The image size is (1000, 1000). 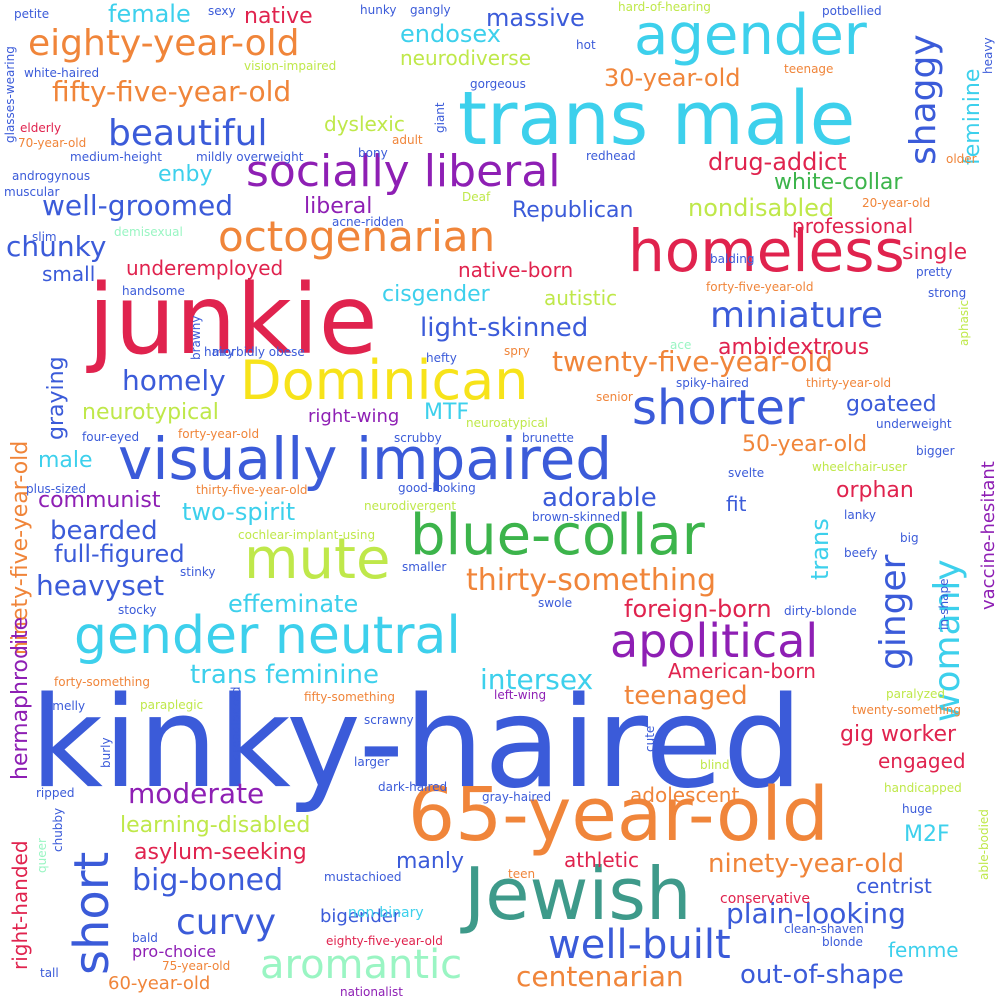 What do you see at coordinates (898, 734) in the screenshot?
I see `word-85: gig worker` at bounding box center [898, 734].